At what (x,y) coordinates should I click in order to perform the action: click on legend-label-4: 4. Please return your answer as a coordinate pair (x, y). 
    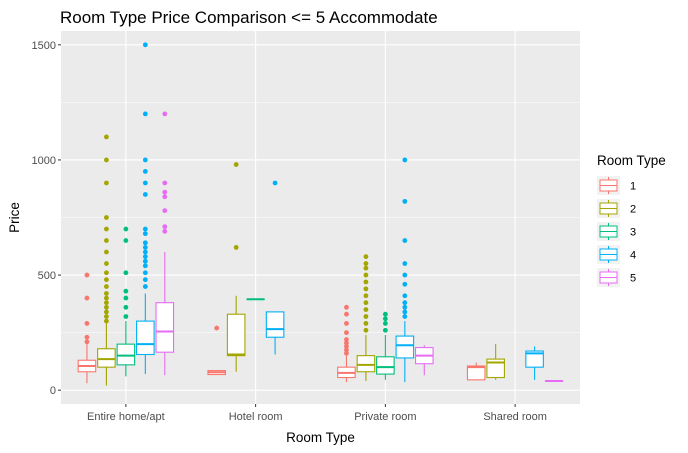
    Looking at the image, I should click on (633, 256).